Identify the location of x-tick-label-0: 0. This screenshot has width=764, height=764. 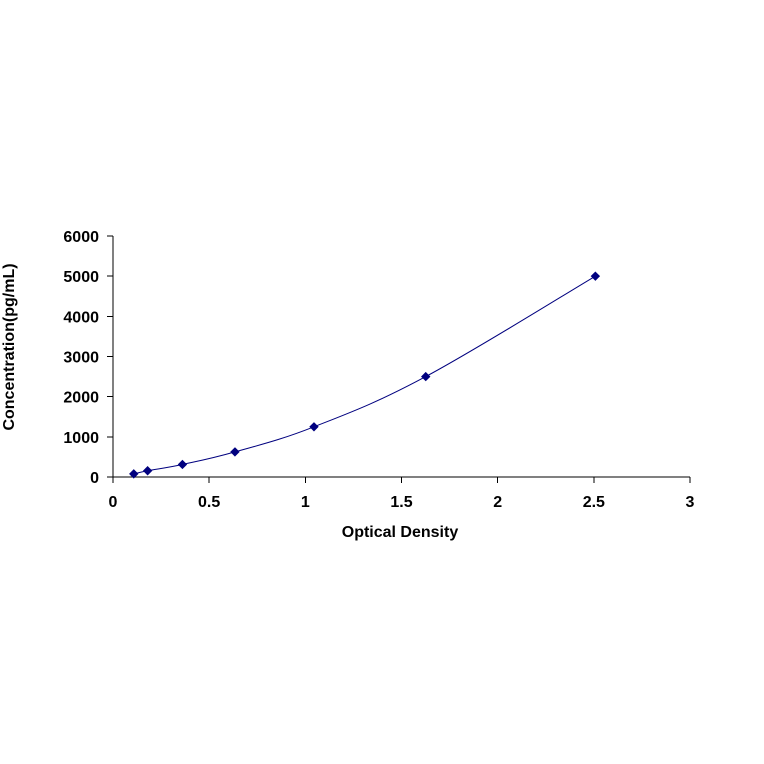
(113, 502).